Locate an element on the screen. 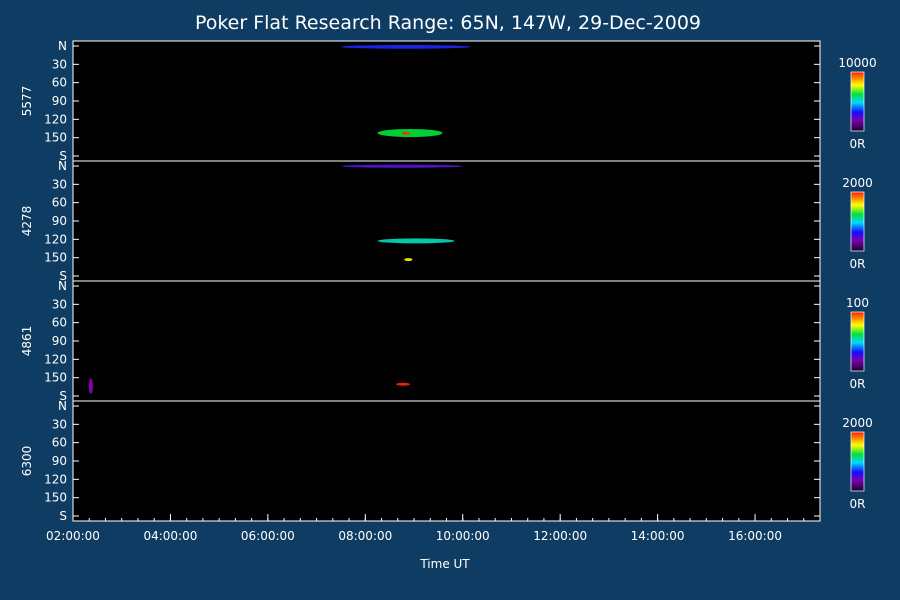 The height and width of the screenshot is (600, 900). x-tick-label: 04:00:00 is located at coordinates (170, 536).